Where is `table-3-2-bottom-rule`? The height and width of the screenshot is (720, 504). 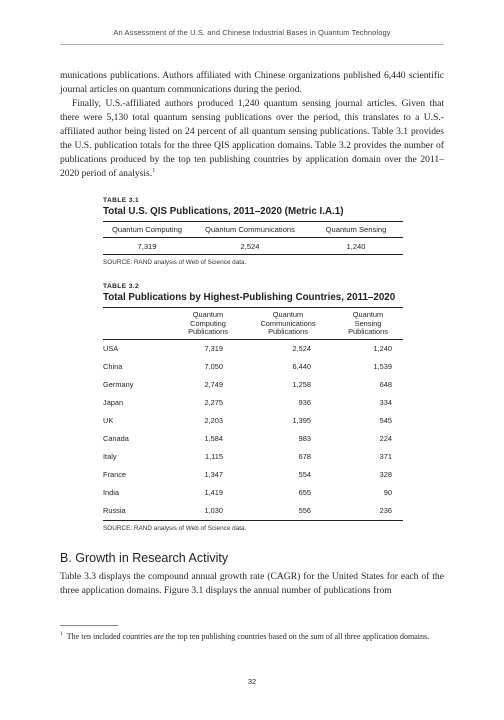
table-3-2-bottom-rule is located at coordinates (253, 520).